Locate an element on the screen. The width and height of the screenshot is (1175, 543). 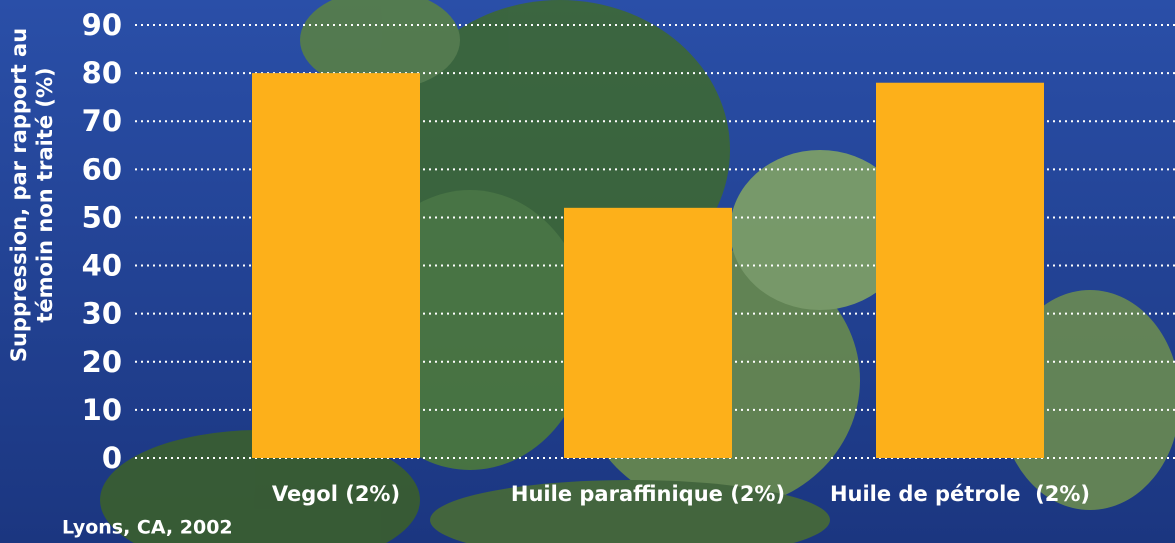
x-tick-label: Huile paraffinique (2%) is located at coordinates (648, 494).